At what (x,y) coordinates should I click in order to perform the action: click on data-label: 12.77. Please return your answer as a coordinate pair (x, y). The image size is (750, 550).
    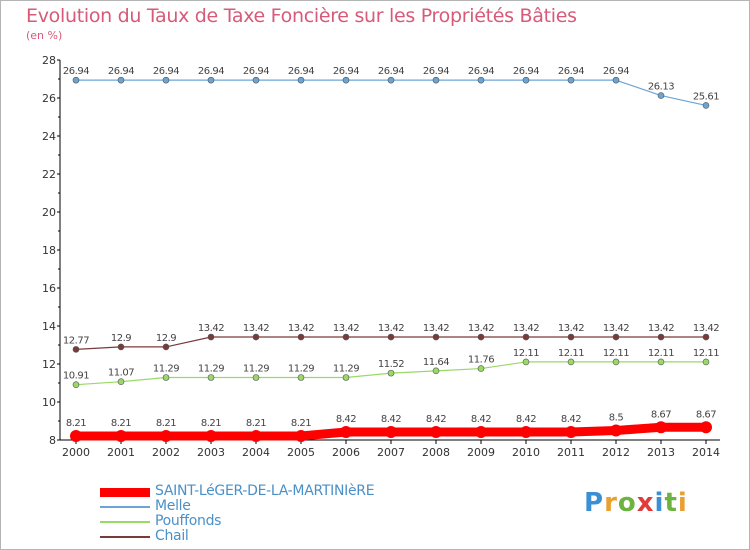
    Looking at the image, I should click on (76, 340).